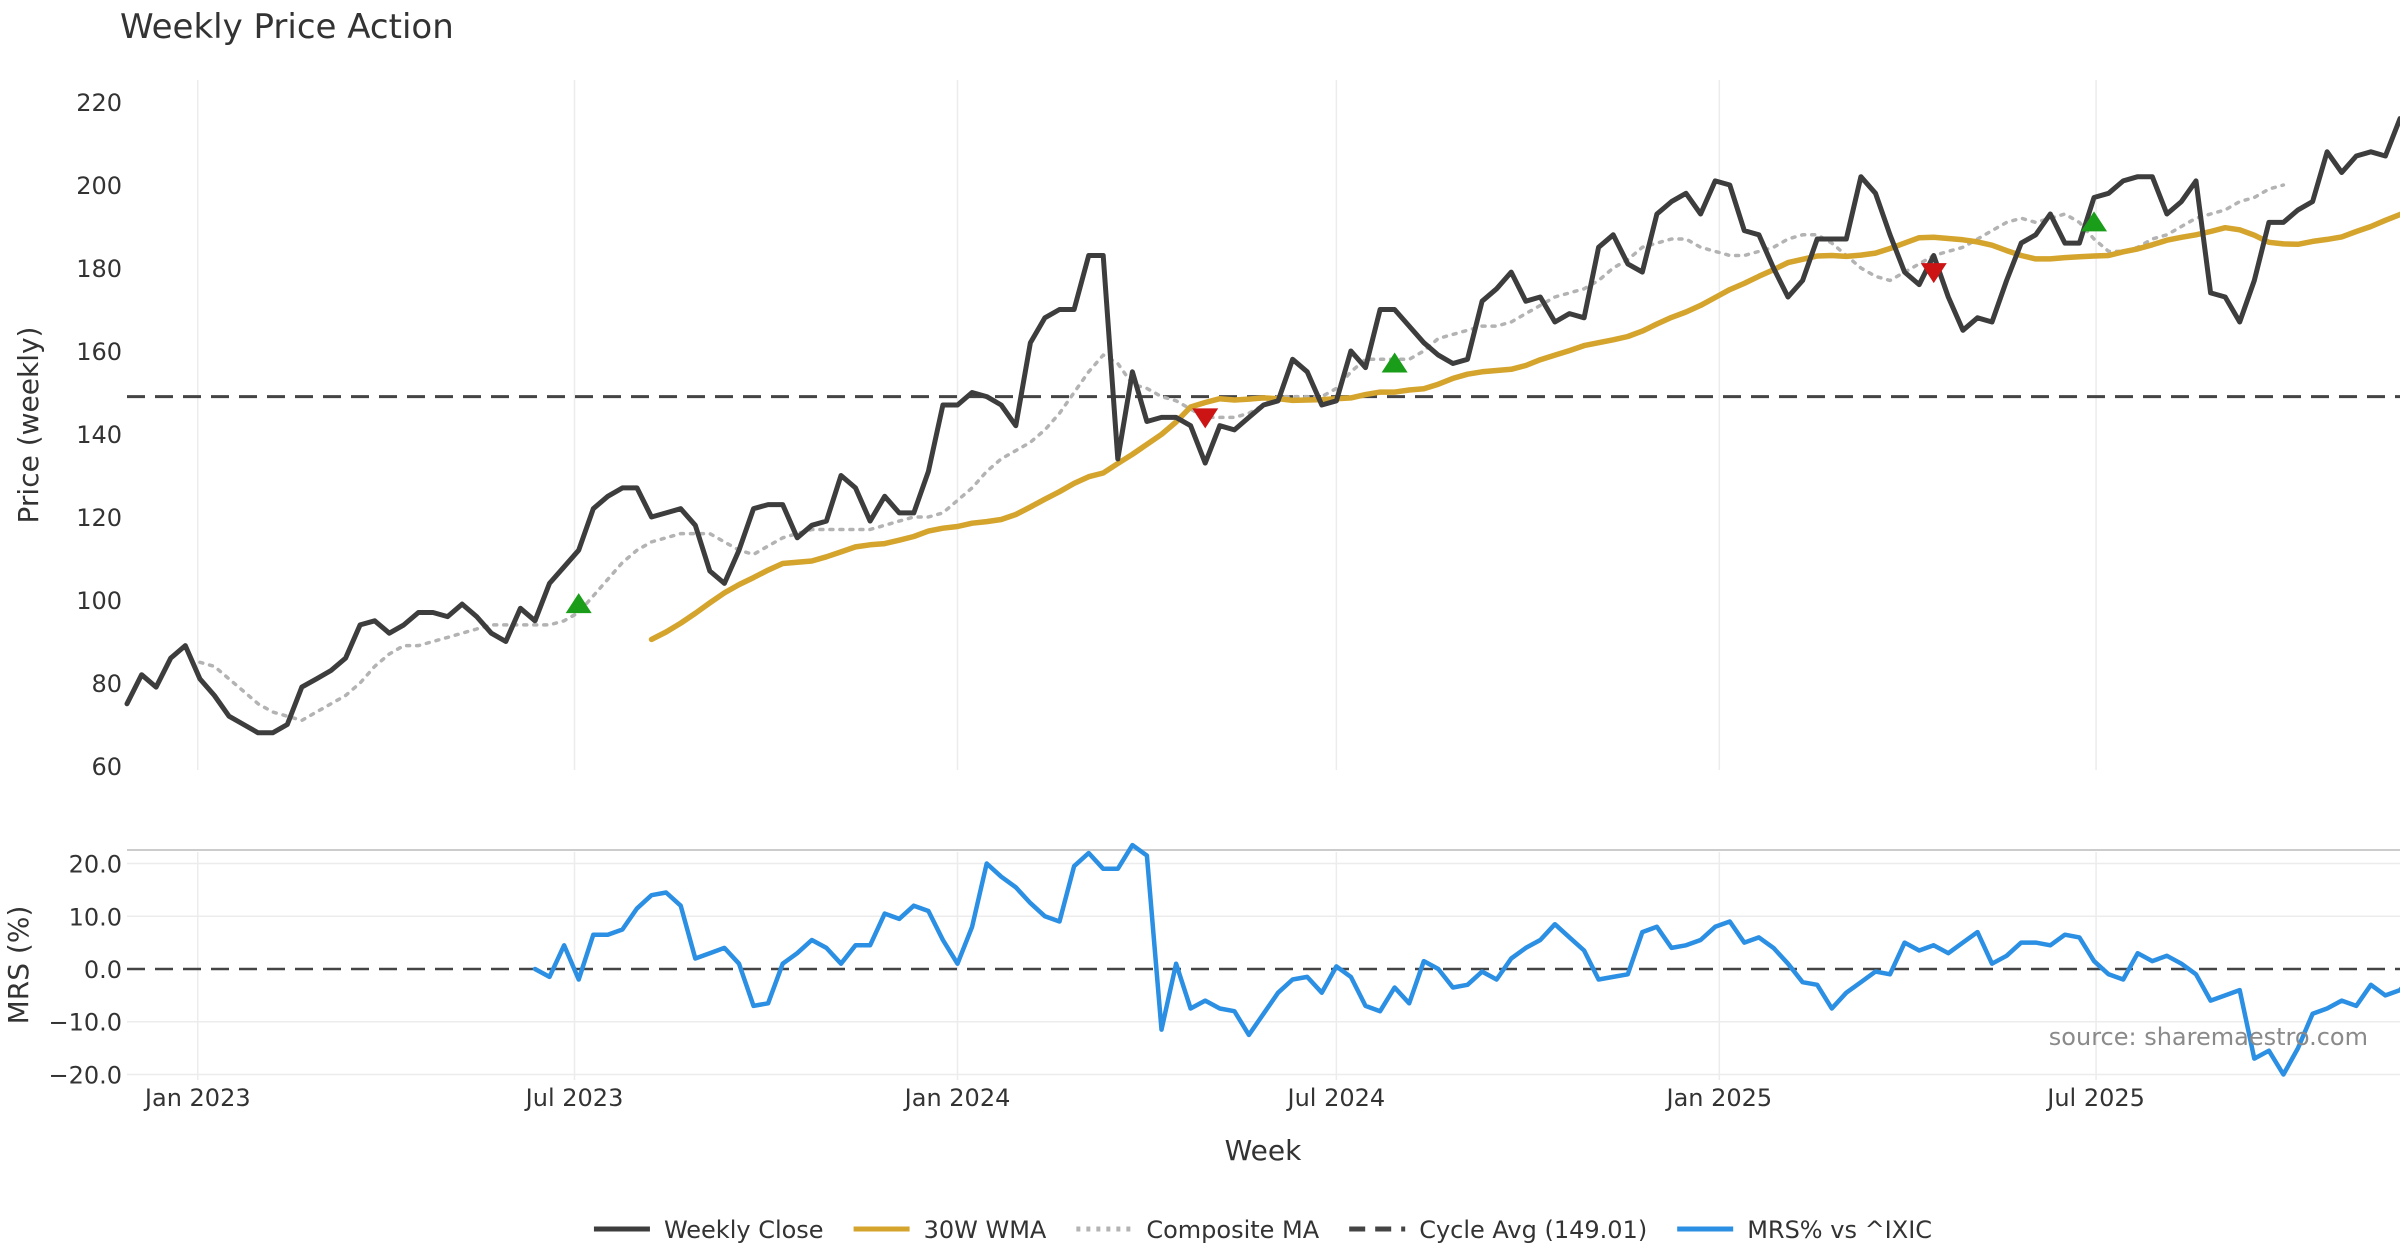 Image resolution: width=2400 pixels, height=1260 pixels. I want to click on chart-title: Weekly Price Action, so click(287, 27).